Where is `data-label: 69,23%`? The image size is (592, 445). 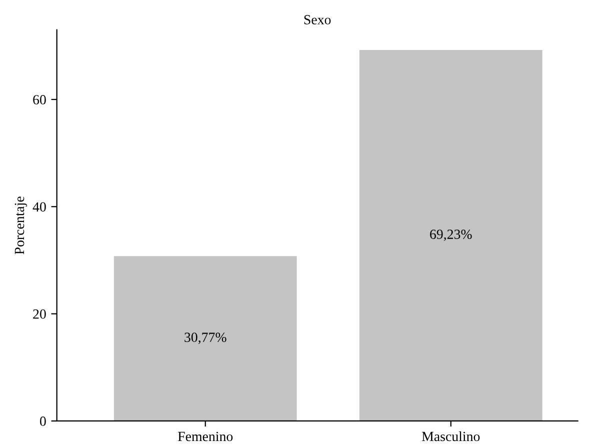
data-label: 69,23% is located at coordinates (451, 235).